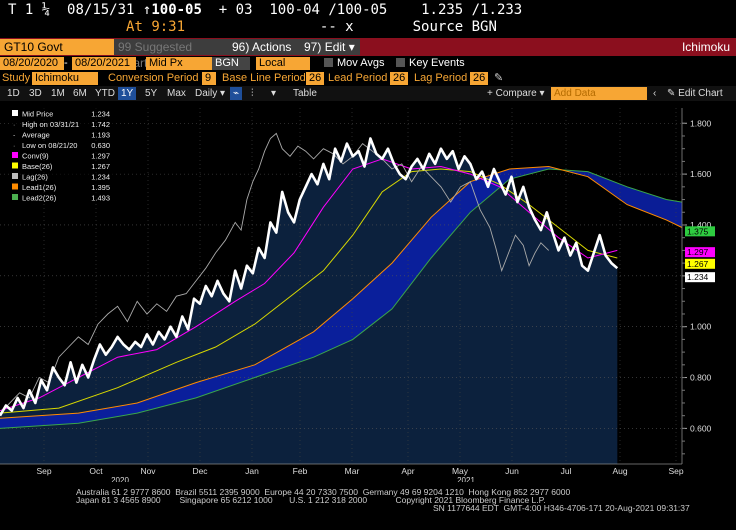 This screenshot has height=530, width=736. Describe the element at coordinates (358, 78) in the screenshot. I see `lead-period-label: Lead Period` at that location.